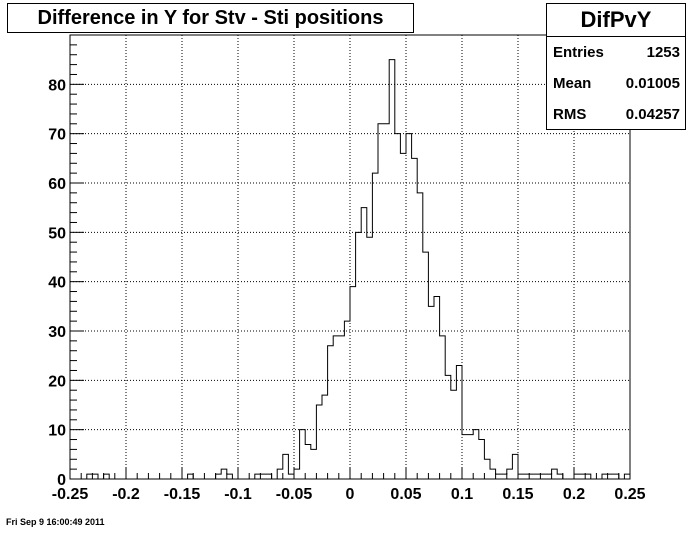 The height and width of the screenshot is (533, 700). I want to click on x-tick-label: -0.2, so click(126, 494).